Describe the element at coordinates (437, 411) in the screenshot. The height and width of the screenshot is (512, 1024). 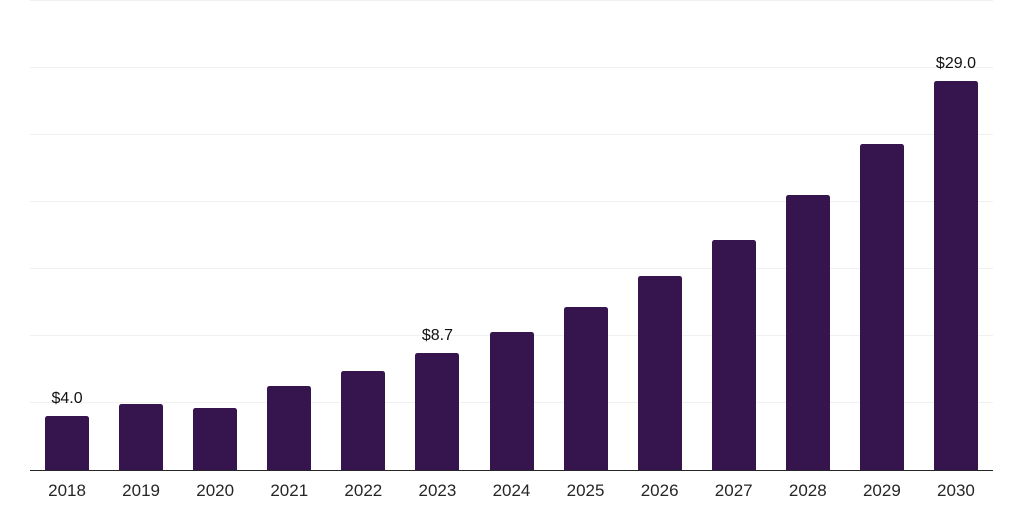
I see `bar-2023` at that location.